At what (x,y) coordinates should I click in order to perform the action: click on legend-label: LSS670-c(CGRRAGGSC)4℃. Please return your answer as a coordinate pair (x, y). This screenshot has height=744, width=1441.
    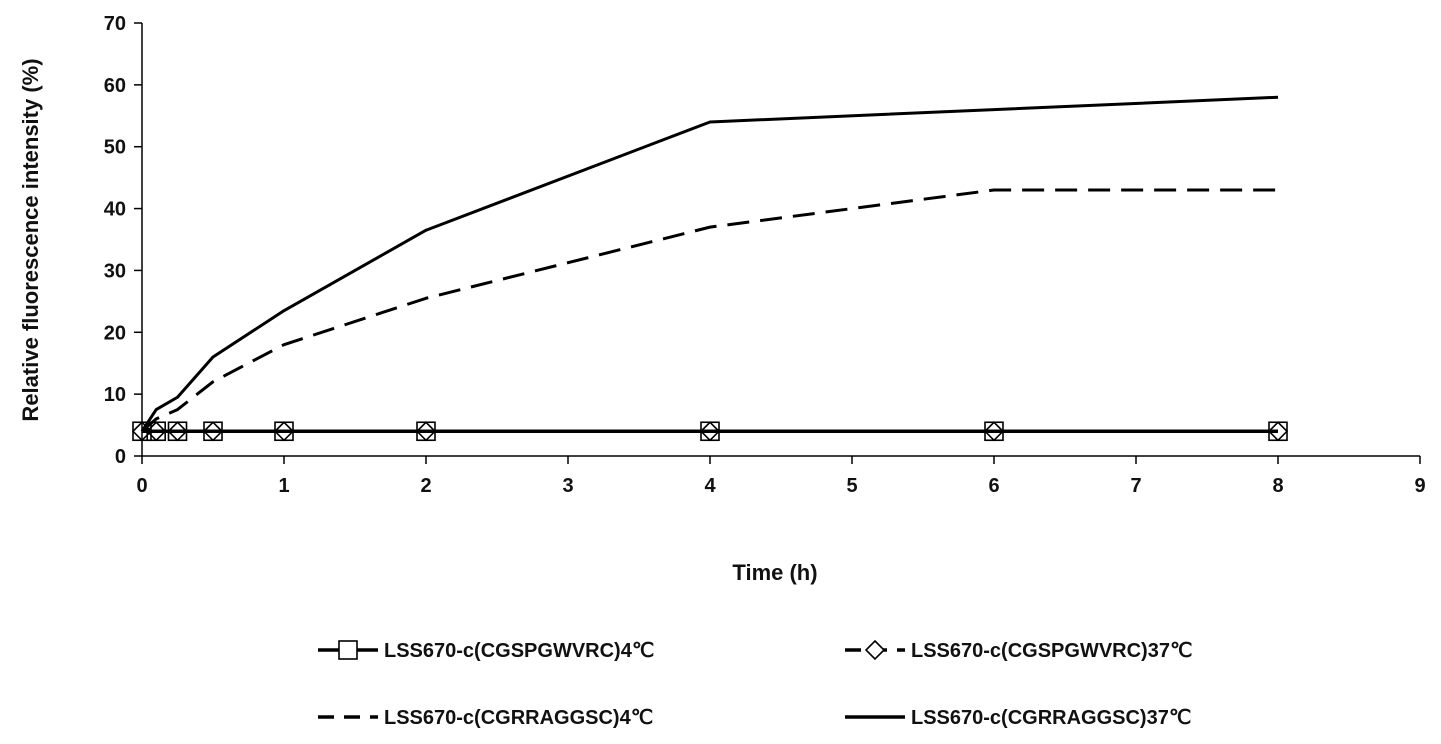
    Looking at the image, I should click on (518, 718).